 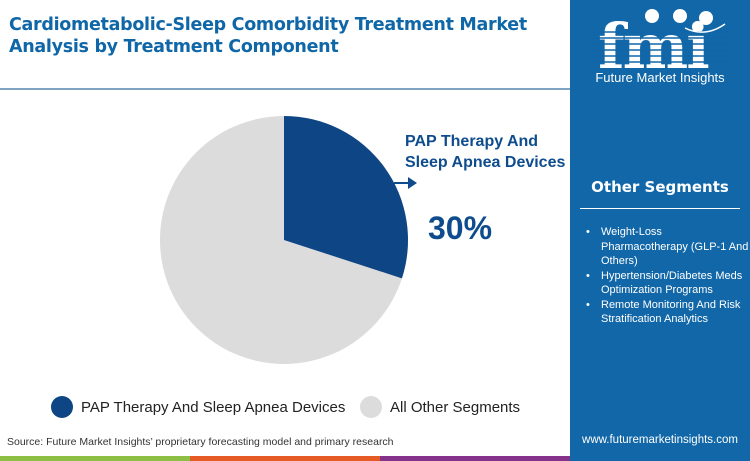 I want to click on globe-americas-icon, so click(x=652, y=16).